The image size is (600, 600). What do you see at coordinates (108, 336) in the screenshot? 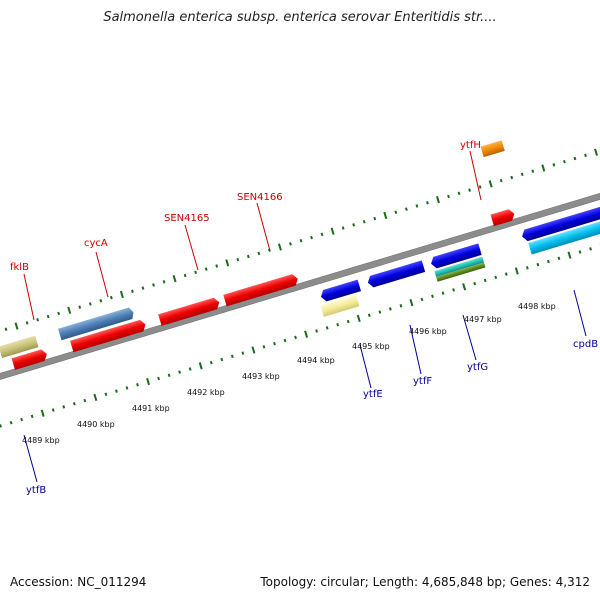
I see `gene-cycA-red-feature` at bounding box center [108, 336].